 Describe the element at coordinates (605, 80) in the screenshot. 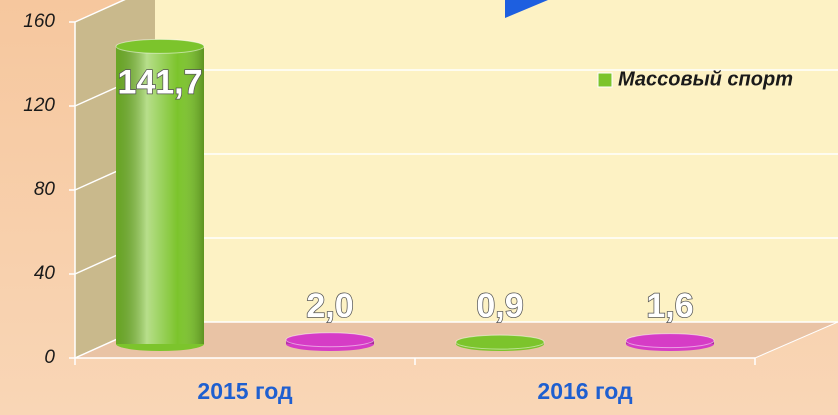

I see `legend-swatch` at that location.